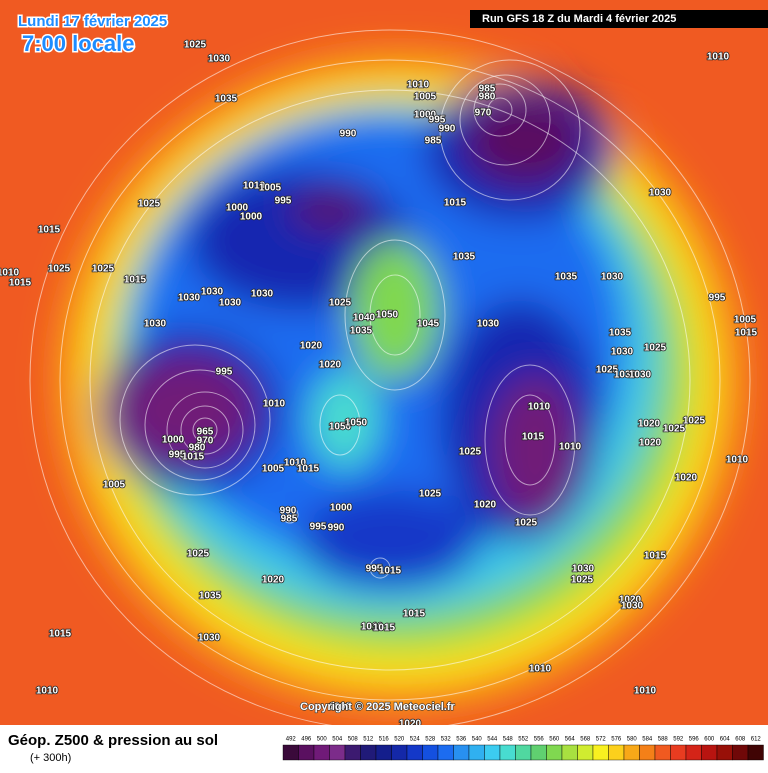 The image size is (768, 773). Describe the element at coordinates (113, 740) in the screenshot. I see `footer-title: Géop. Z500 & pression au sol` at that location.